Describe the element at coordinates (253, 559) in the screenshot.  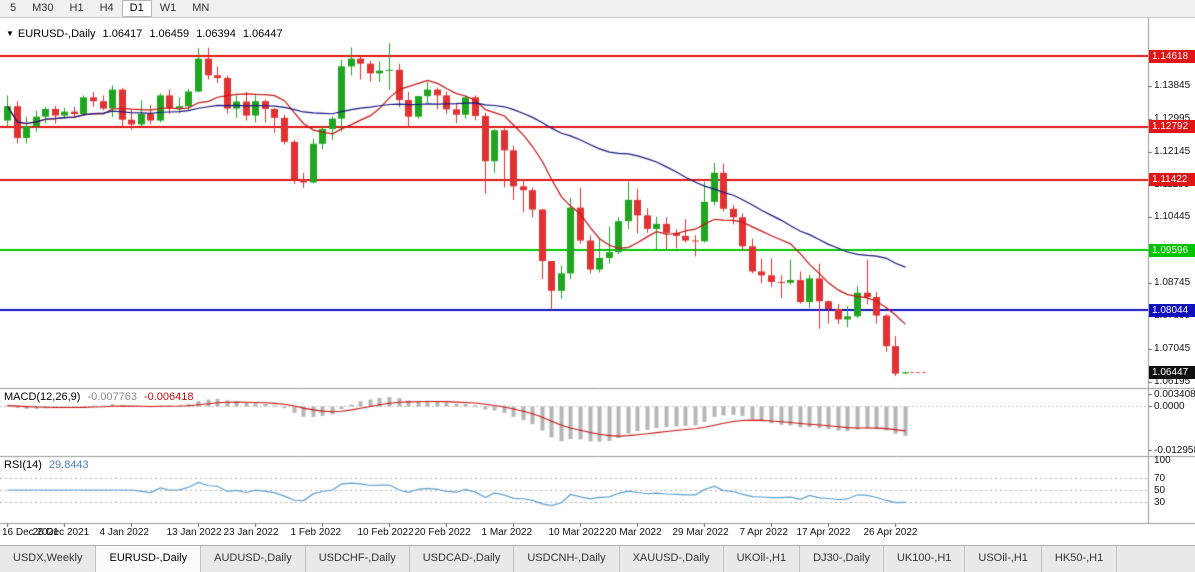
I see `chart-tab-audusd-daily: AUDUSD-,Daily` at that location.